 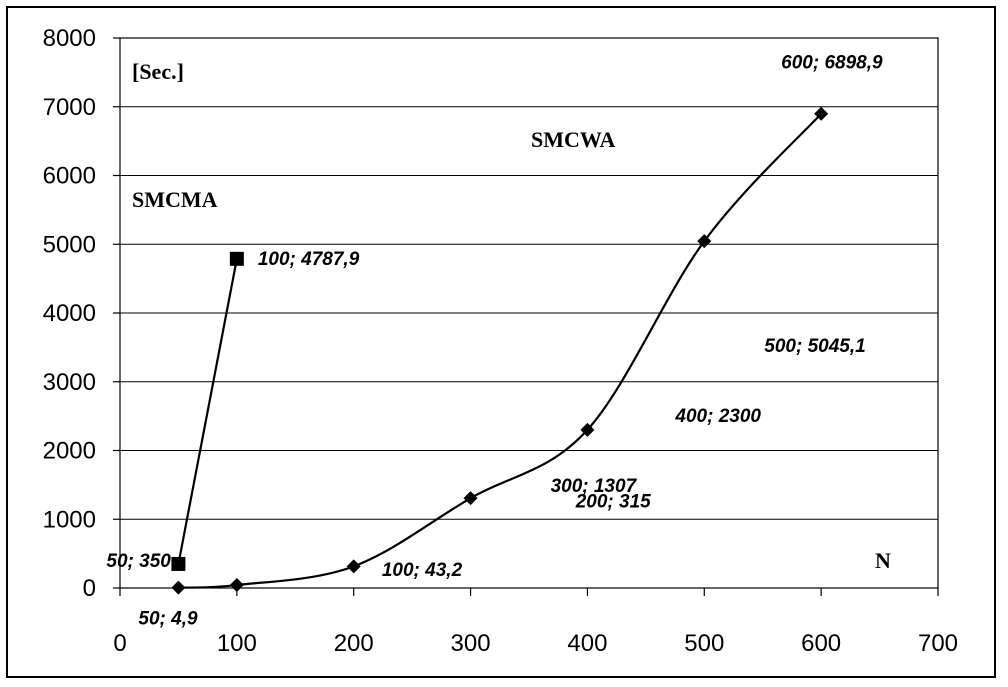 I want to click on y-tick-label: 4000, so click(x=69, y=313).